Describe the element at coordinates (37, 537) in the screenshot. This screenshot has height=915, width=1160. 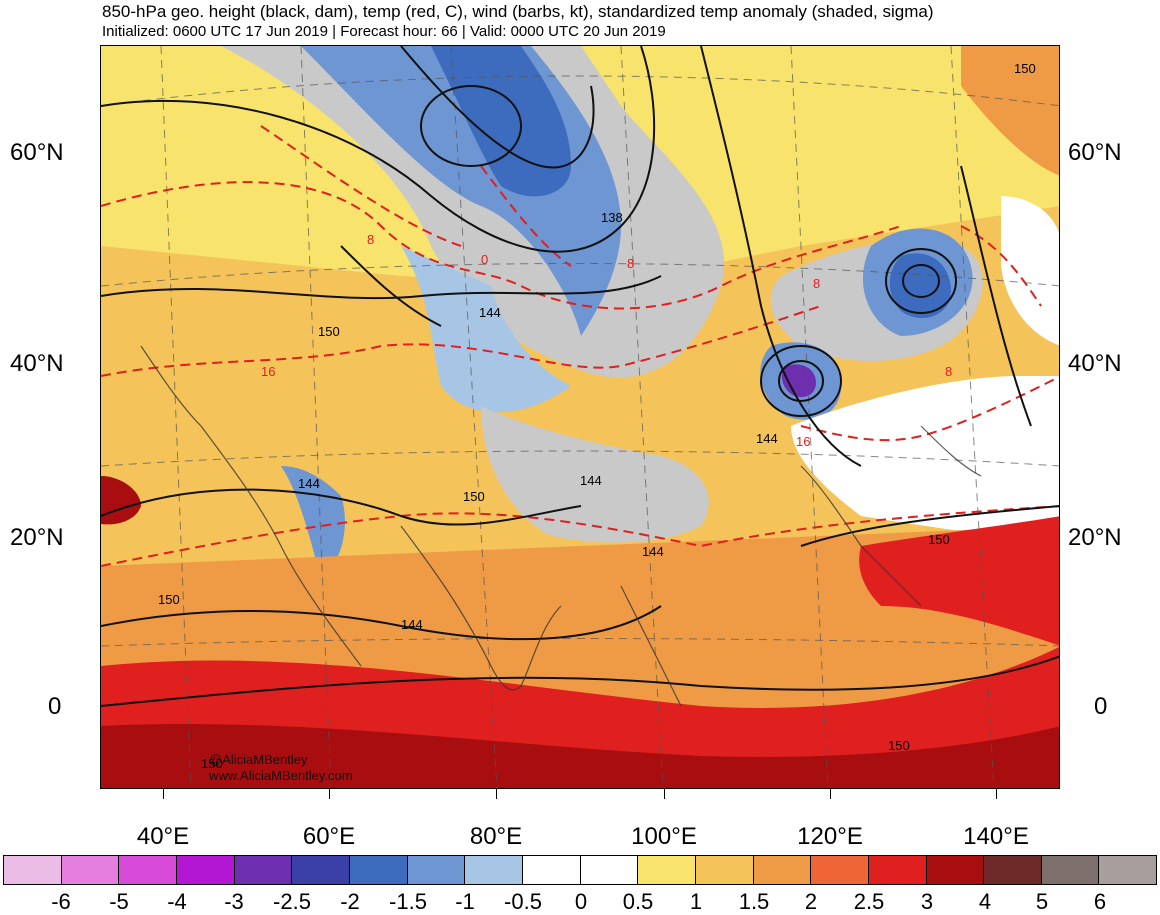
I see `lat-label-left-20n: 20°N` at that location.